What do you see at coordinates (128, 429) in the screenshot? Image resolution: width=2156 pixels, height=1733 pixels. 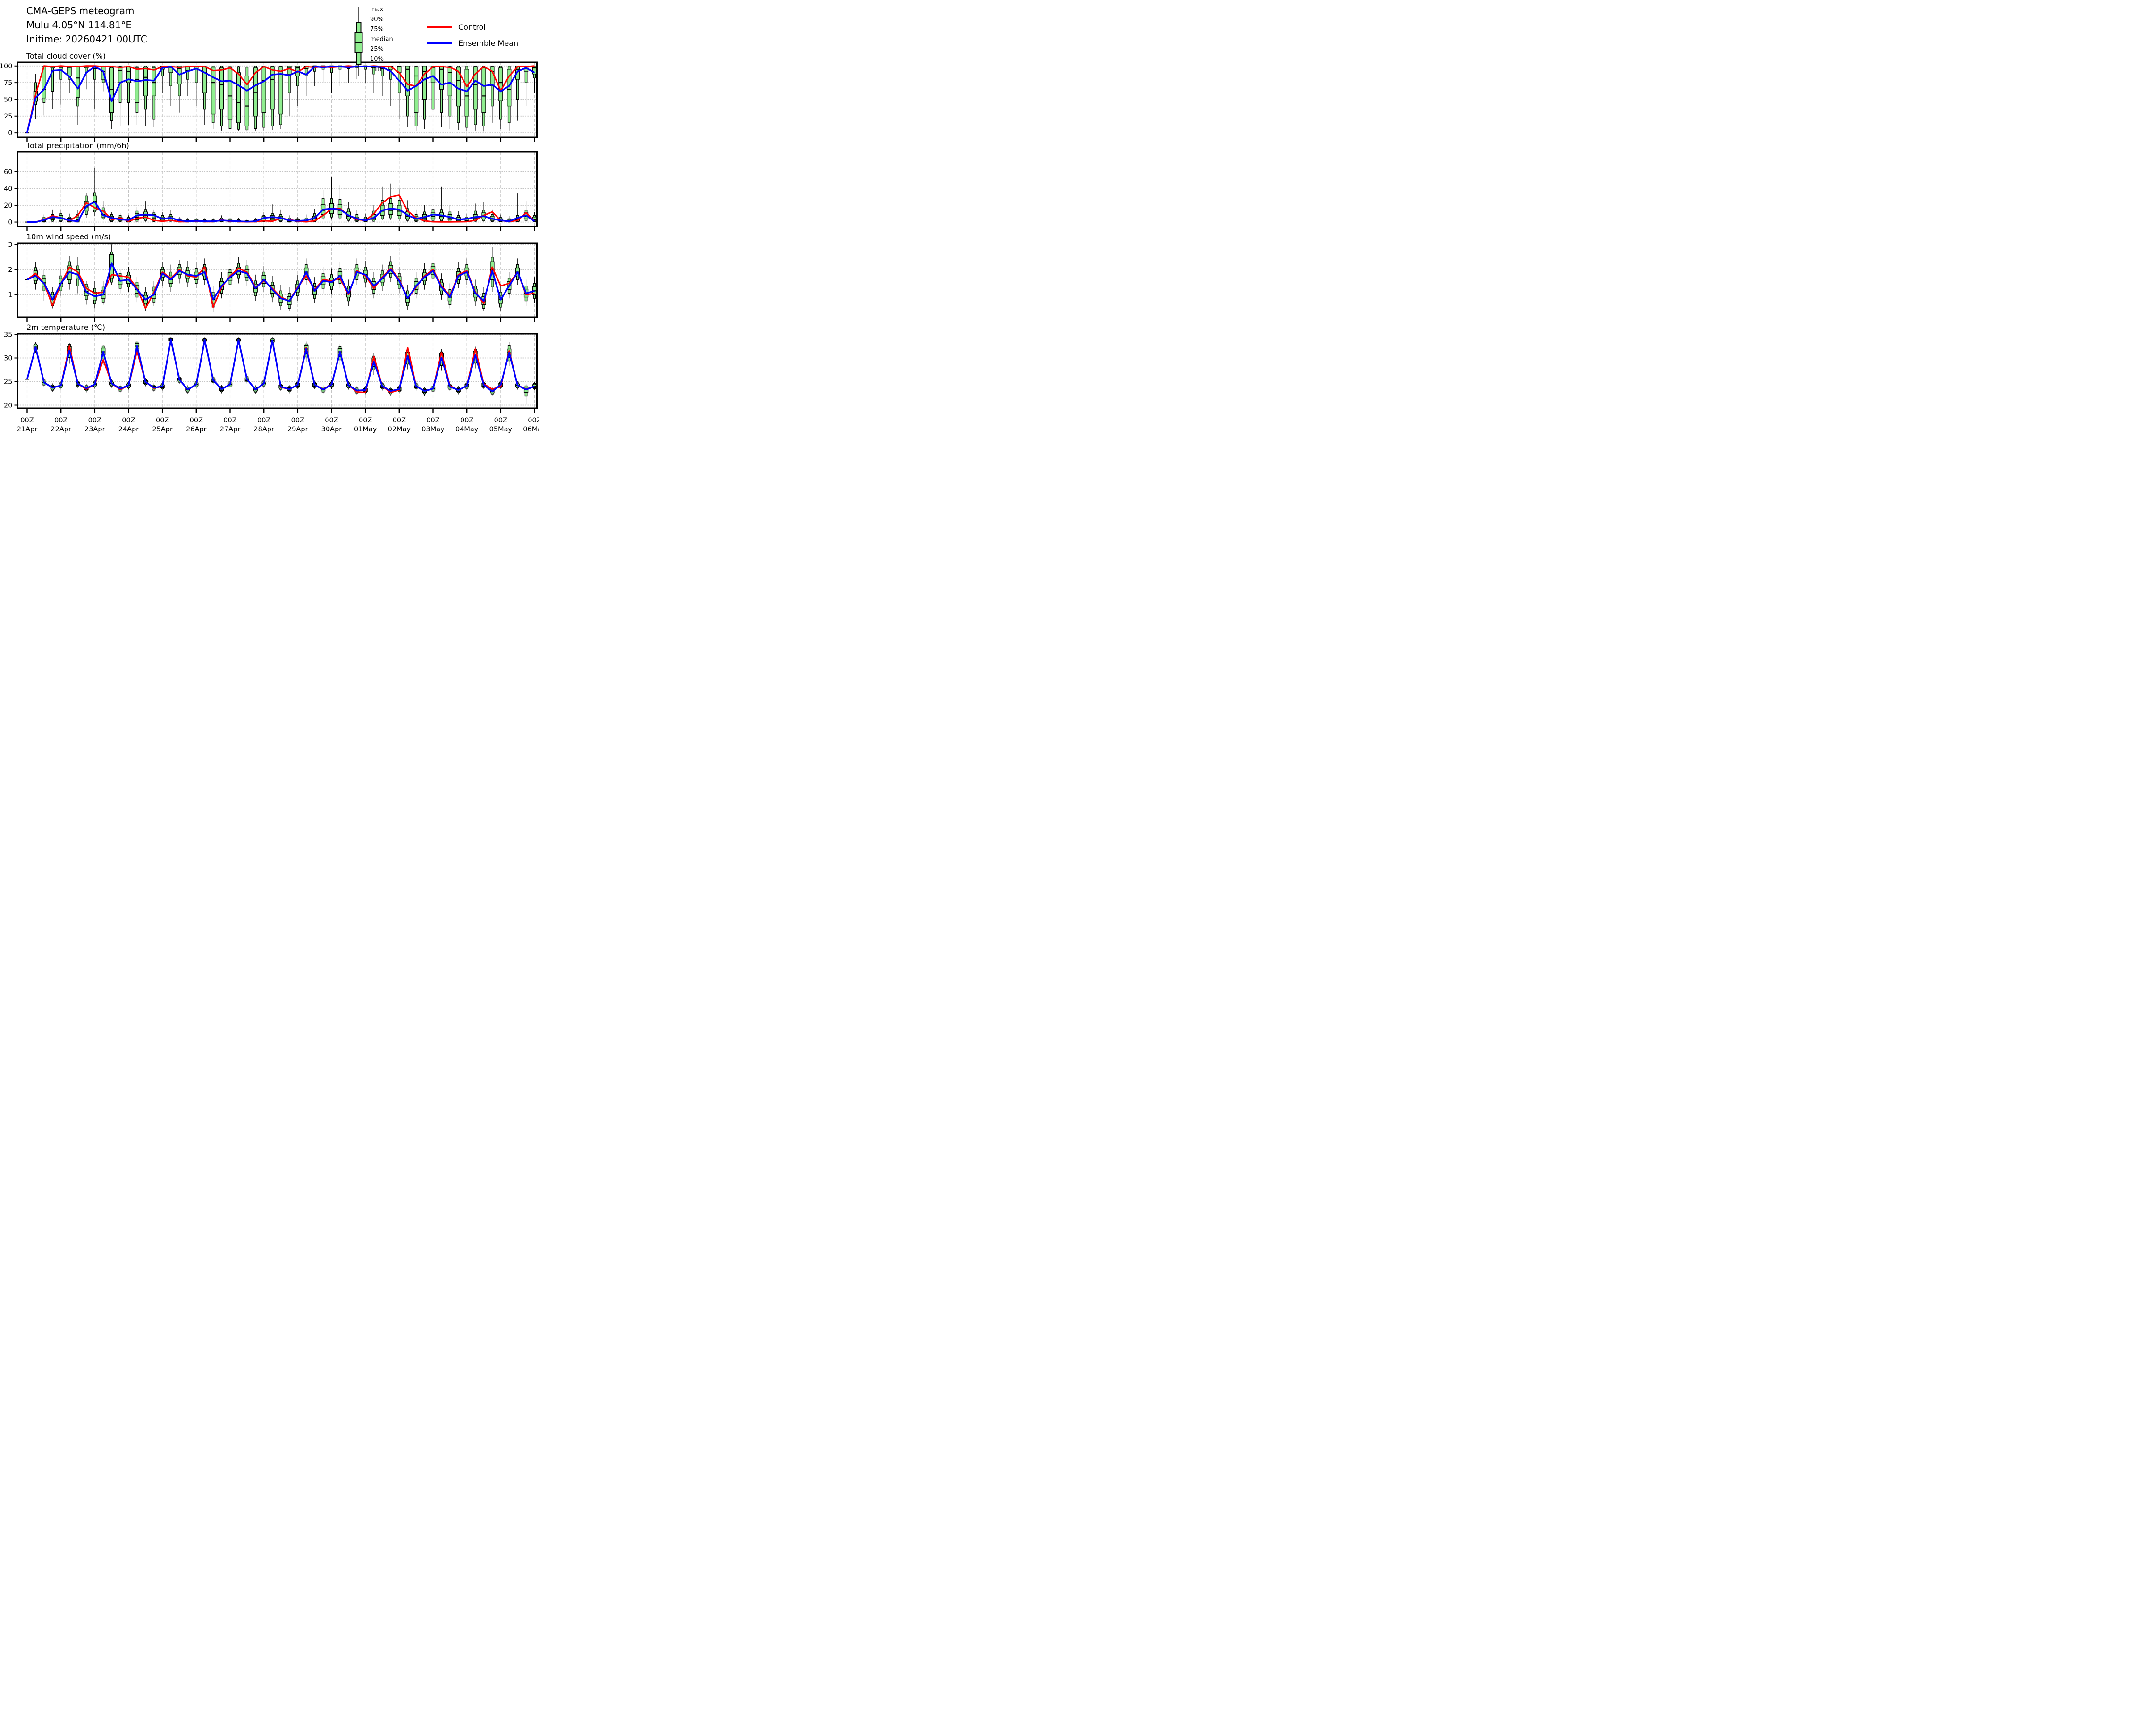 I see `svg-text: 24Apr` at bounding box center [128, 429].